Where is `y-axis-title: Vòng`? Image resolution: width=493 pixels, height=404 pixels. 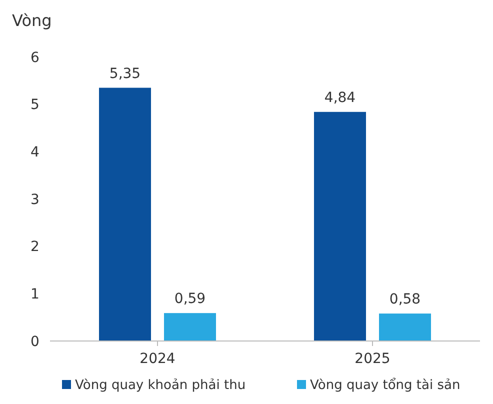 y-axis-title: Vòng is located at coordinates (32, 20).